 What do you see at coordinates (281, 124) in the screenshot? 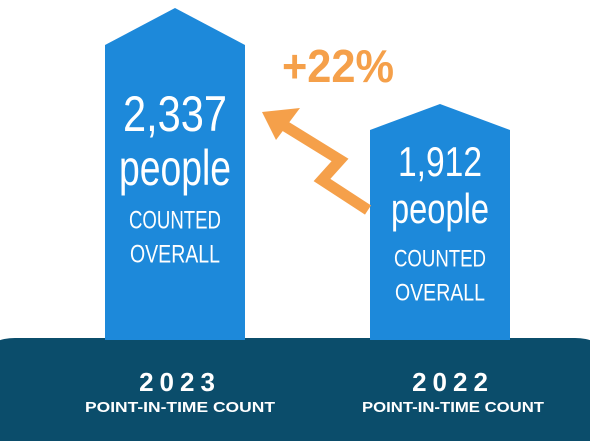
I see `arrow-head` at bounding box center [281, 124].